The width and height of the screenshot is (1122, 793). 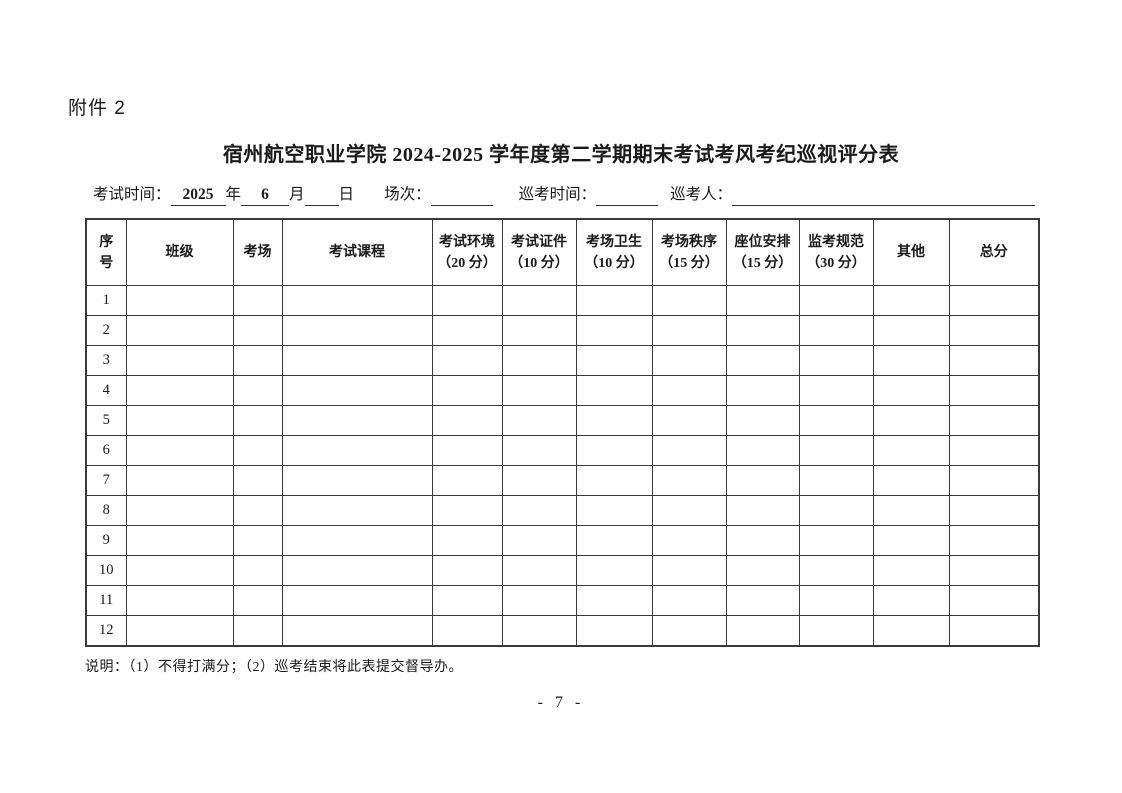 I want to click on patrol-time-field, so click(x=627, y=195).